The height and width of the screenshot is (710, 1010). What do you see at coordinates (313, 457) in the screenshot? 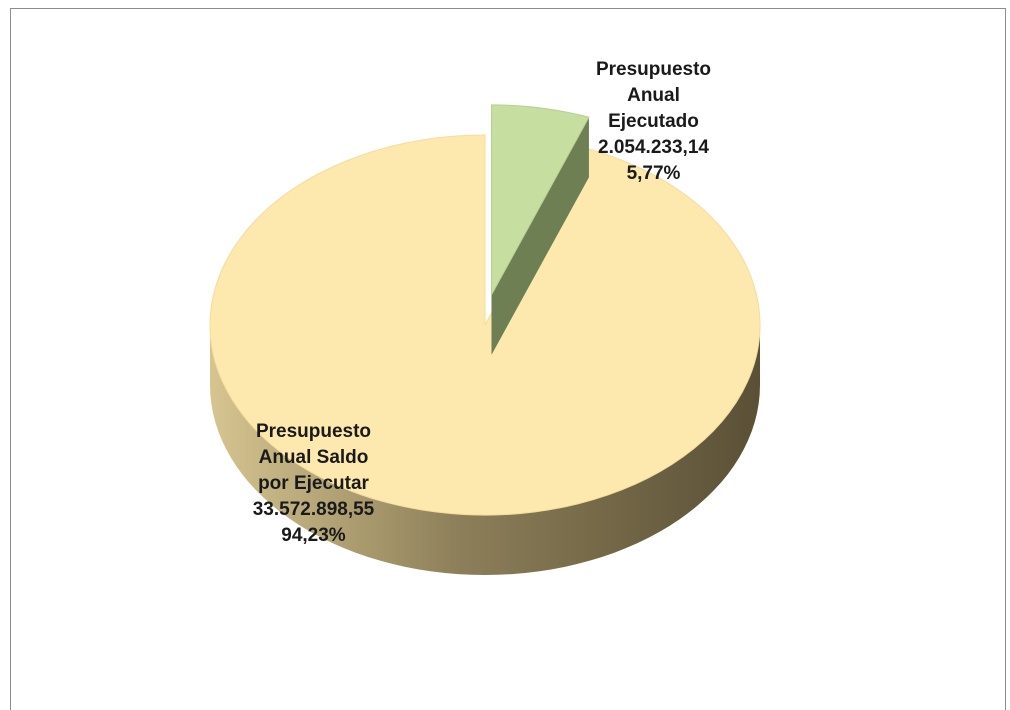
I see `data-label-saldo-line2: Anual Saldo` at bounding box center [313, 457].